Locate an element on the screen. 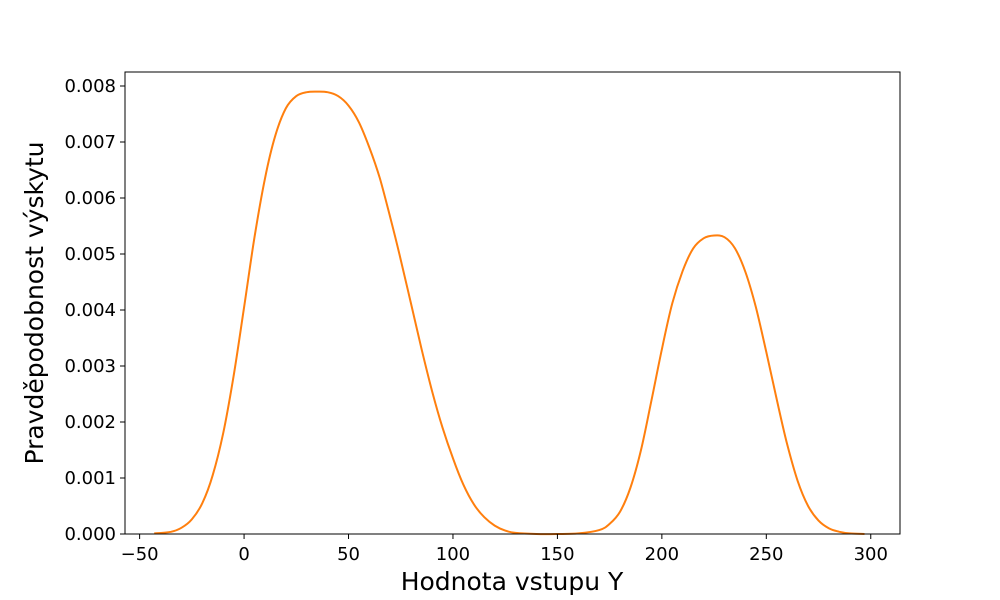  y-tick-label: 0.008 is located at coordinates (90, 86).